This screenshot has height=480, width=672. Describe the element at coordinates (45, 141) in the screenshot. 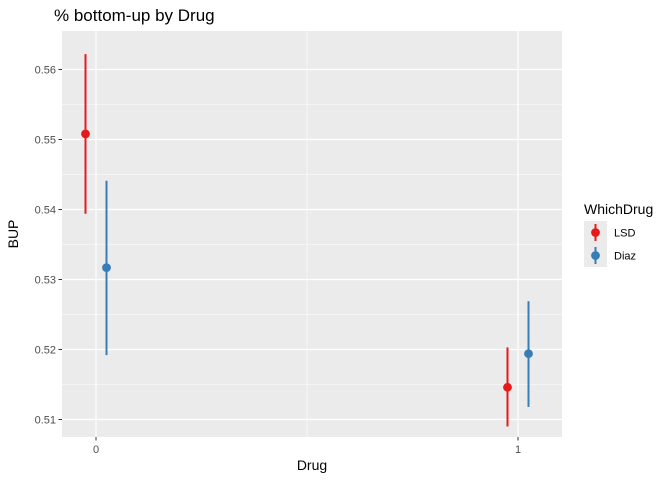

I see `y-tick-label: 0.55` at that location.